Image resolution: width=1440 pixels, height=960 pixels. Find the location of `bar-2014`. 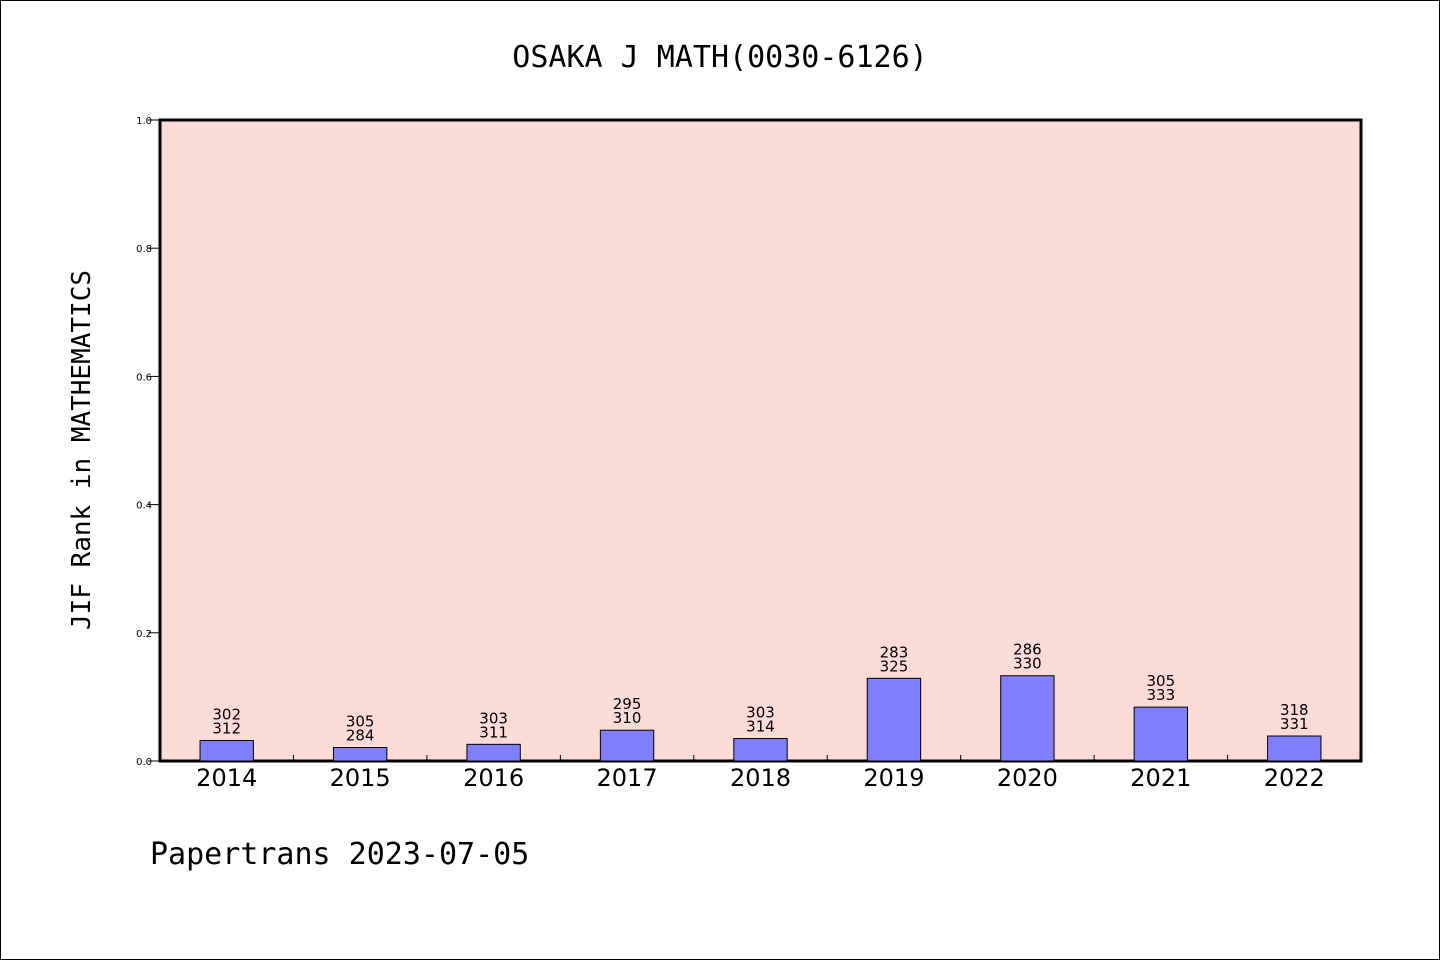

bar-2014 is located at coordinates (226, 750).